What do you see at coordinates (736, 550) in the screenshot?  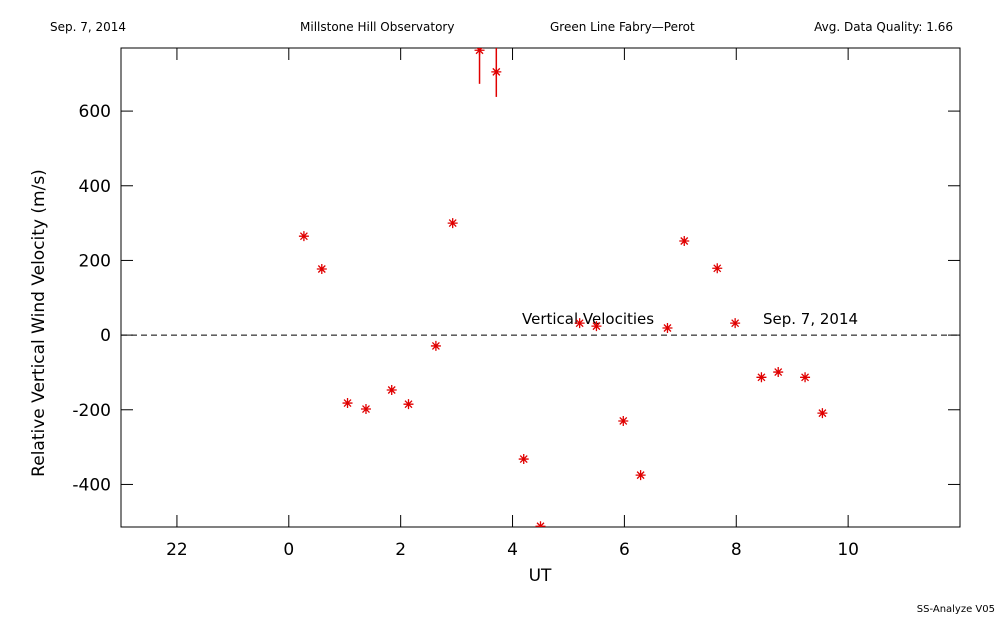 I see `x-tick-label: 8` at bounding box center [736, 550].